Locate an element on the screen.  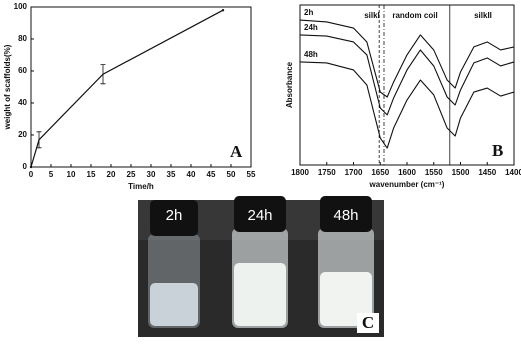
vial-label: 2h is located at coordinates (174, 215).